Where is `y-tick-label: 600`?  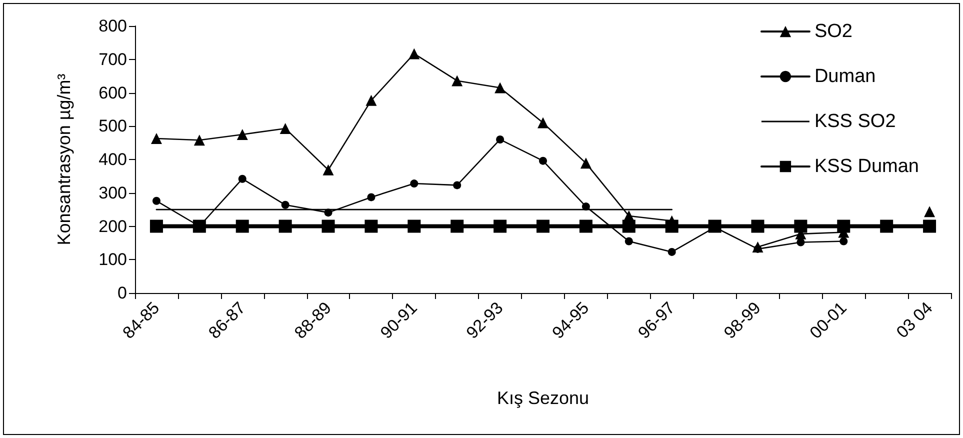 y-tick-label: 600 is located at coordinates (112, 92).